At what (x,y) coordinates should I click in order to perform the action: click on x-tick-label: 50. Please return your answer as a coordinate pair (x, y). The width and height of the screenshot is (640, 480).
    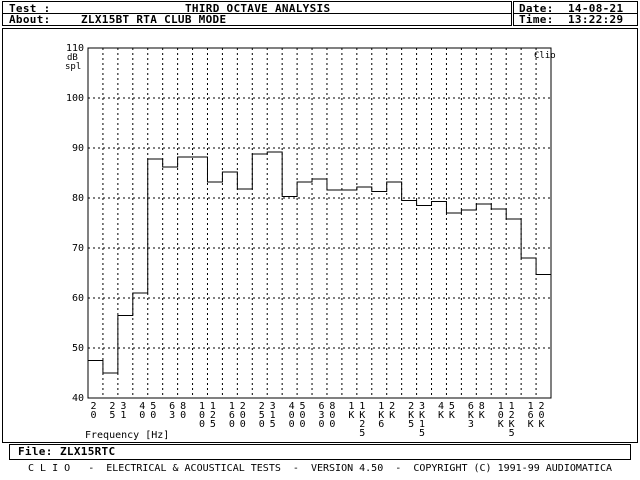
    Looking at the image, I should click on (153, 411).